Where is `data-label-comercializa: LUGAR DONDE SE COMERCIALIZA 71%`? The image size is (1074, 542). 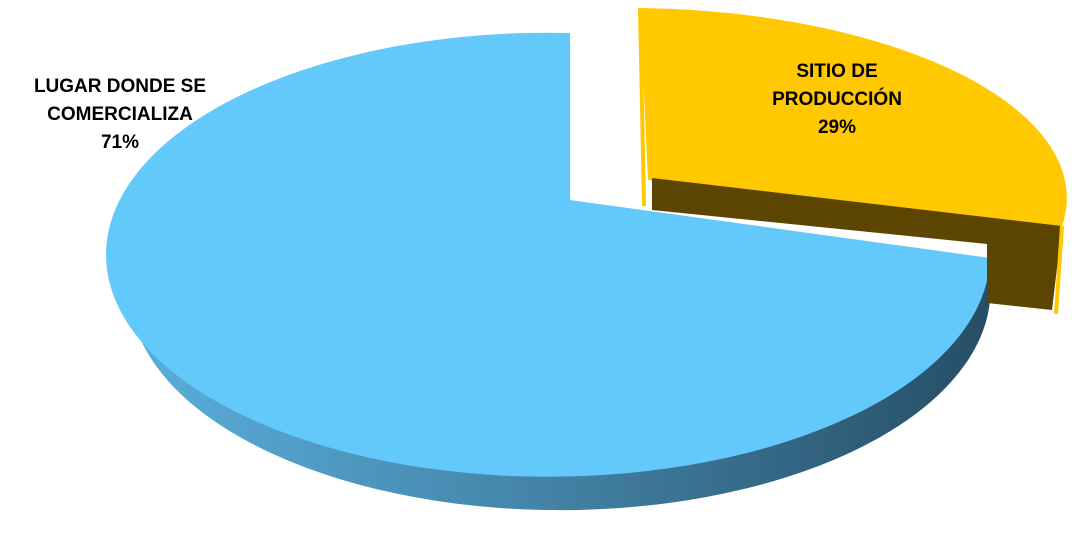 data-label-comercializa: LUGAR DONDE SE COMERCIALIZA 71% is located at coordinates (120, 114).